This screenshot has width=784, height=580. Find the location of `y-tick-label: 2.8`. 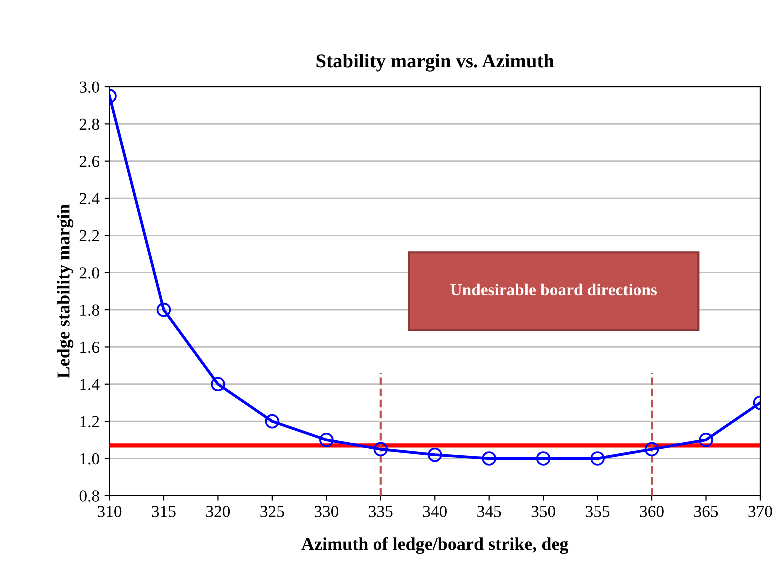

y-tick-label: 2.8 is located at coordinates (90, 124).